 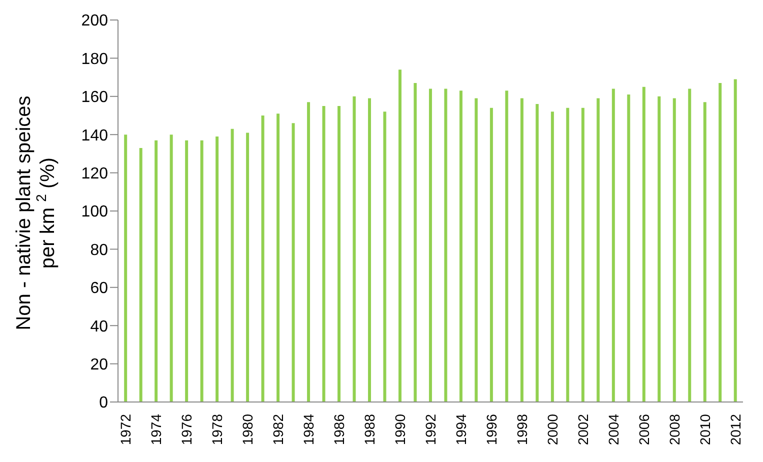 I want to click on y-tick-label: 20, so click(x=99, y=365).